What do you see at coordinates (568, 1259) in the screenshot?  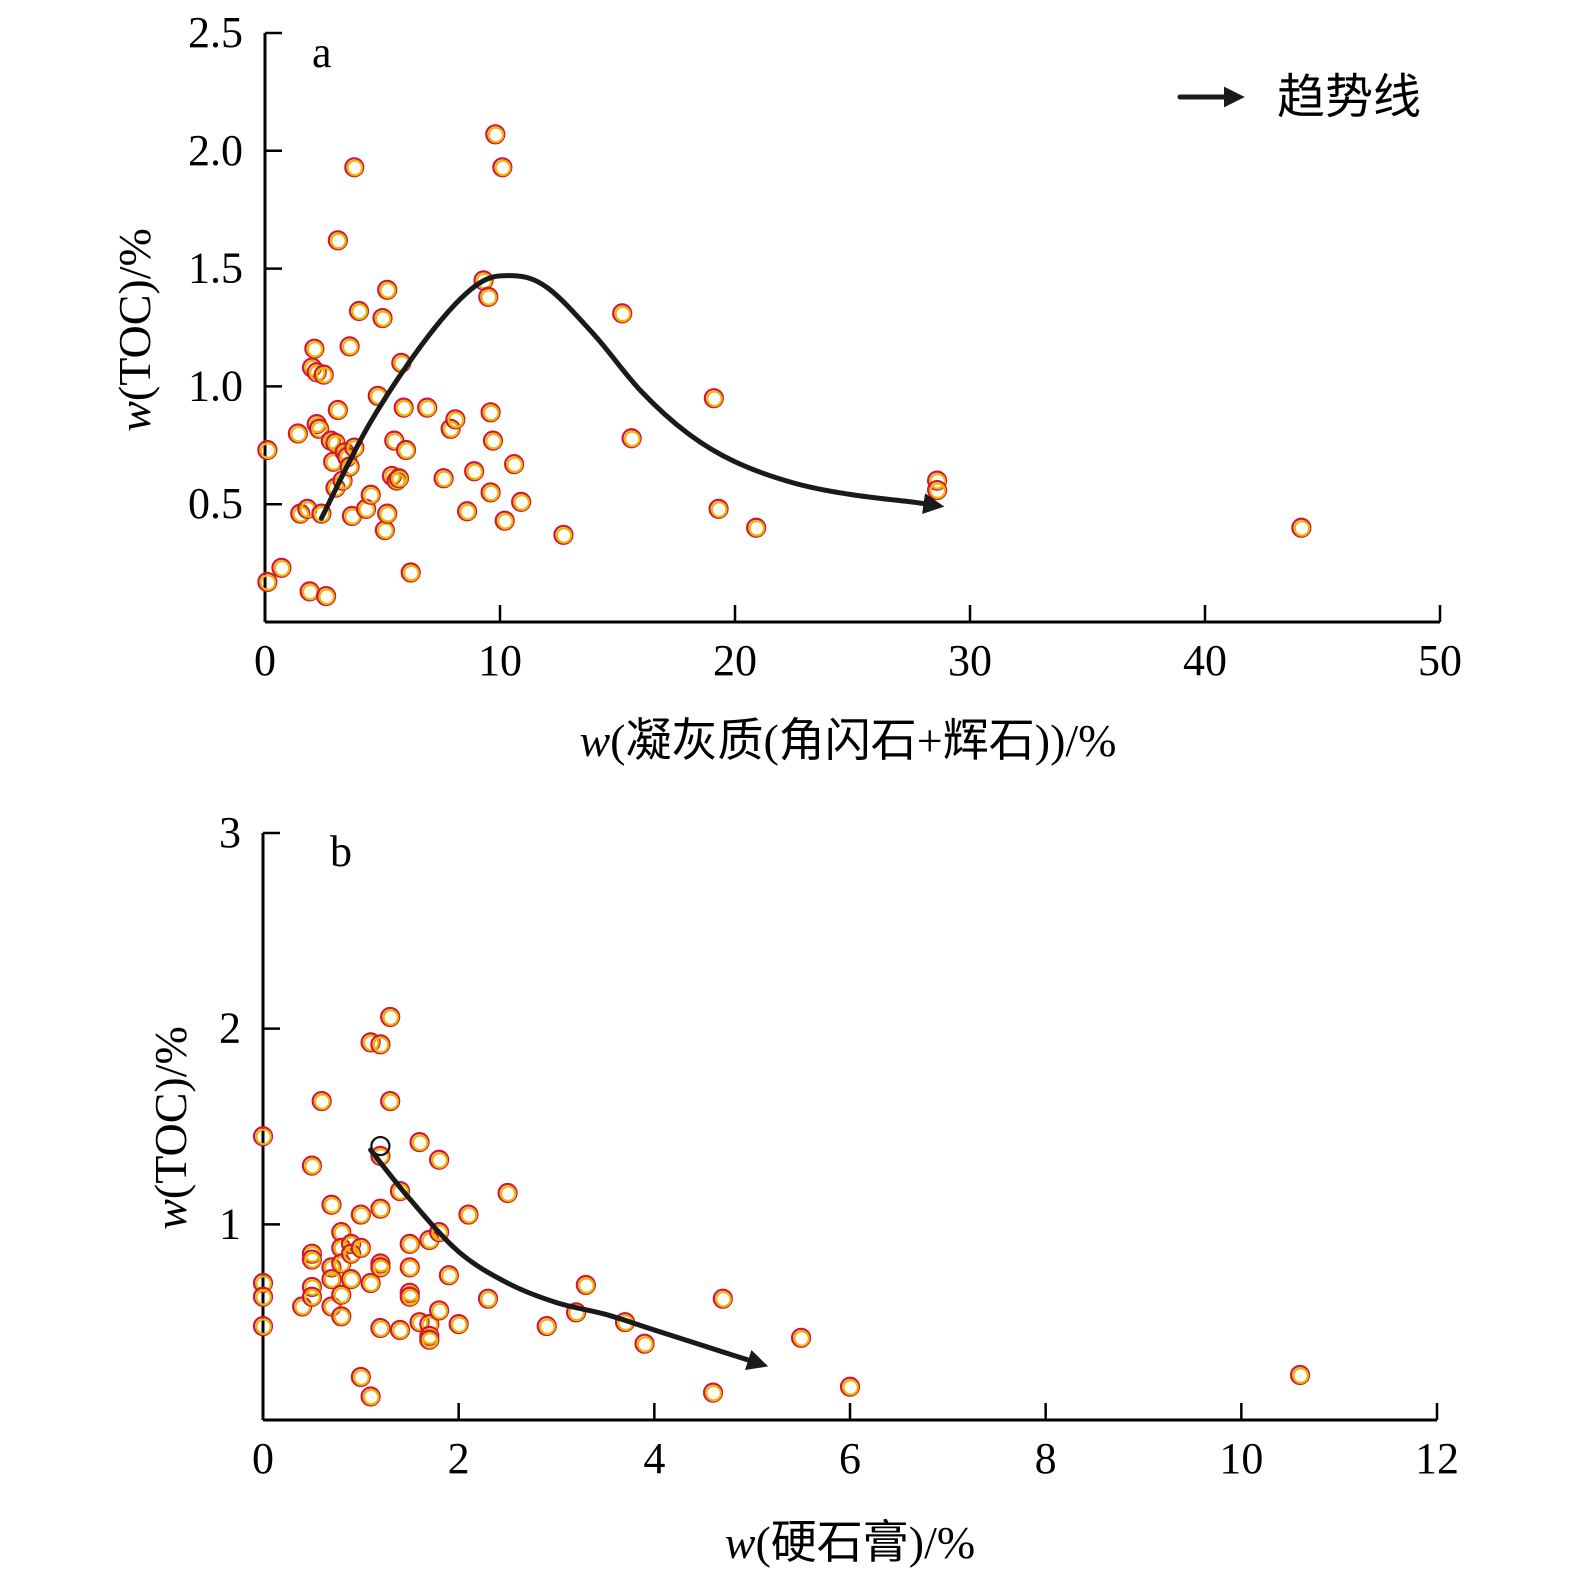 I see `panel-b-trend-line` at bounding box center [568, 1259].